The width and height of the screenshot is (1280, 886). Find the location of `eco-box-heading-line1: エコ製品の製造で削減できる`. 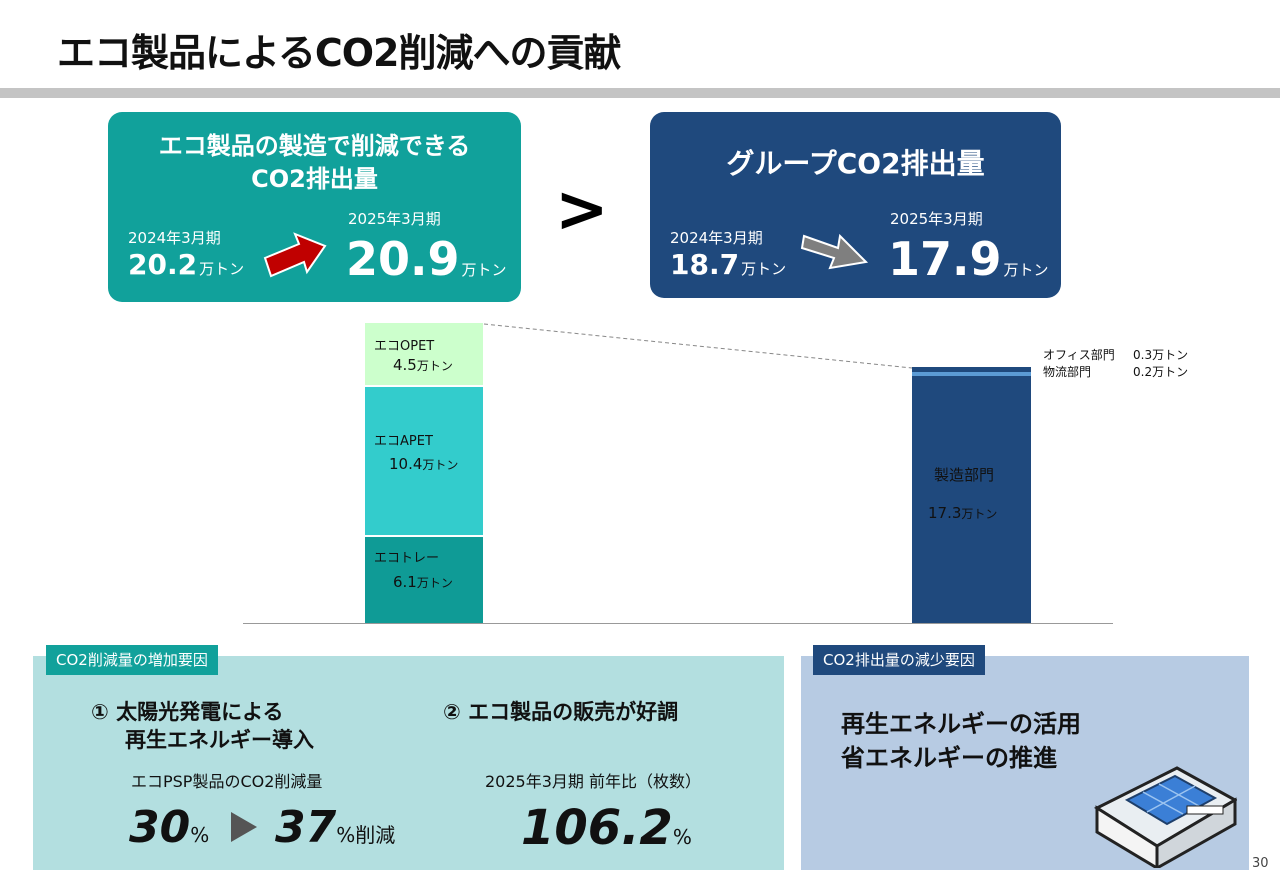

eco-box-heading-line1: エコ製品の製造で削減できる is located at coordinates (314, 146).